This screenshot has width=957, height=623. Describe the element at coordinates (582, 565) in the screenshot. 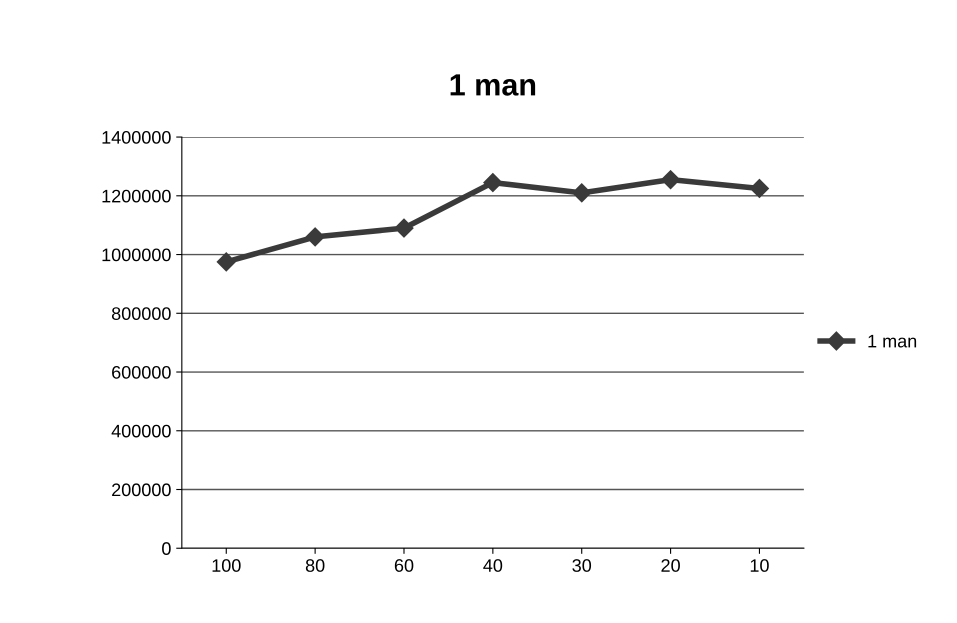

I see `x-tick-label: 30` at that location.